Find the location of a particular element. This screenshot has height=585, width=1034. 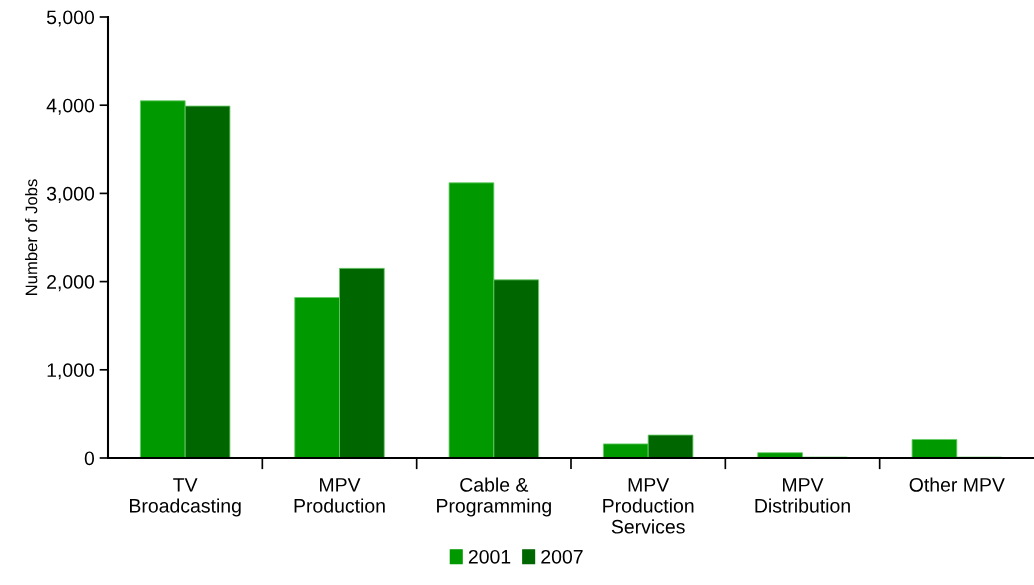

x-tick-label: TV Broadcasting is located at coordinates (185, 497).